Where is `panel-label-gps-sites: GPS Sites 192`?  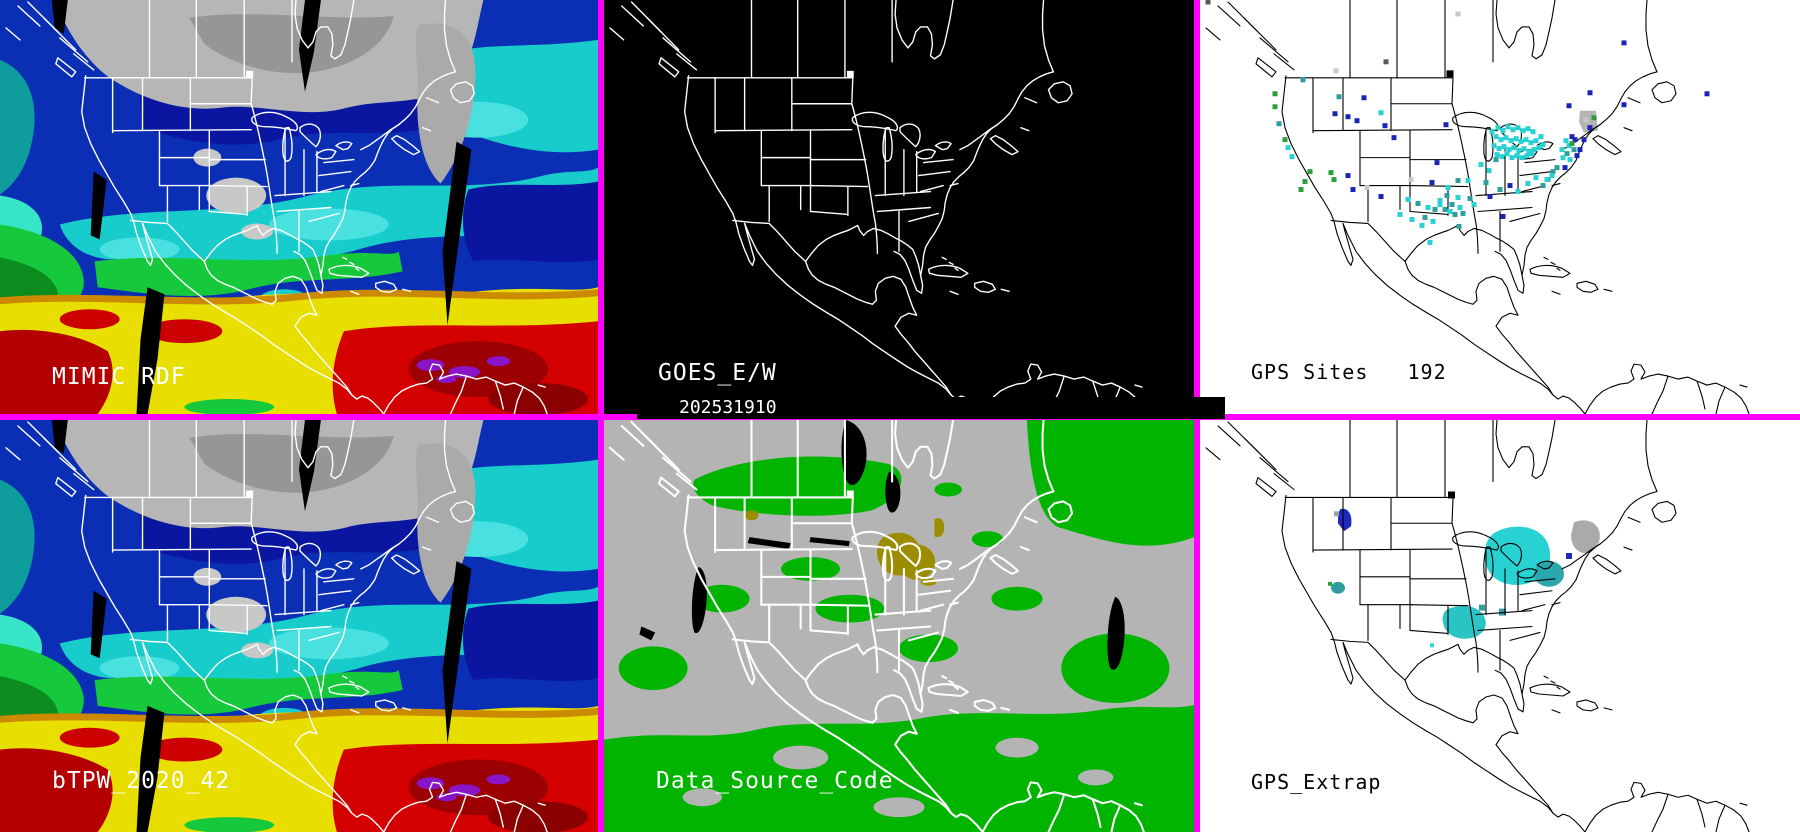
panel-label-gps-sites: GPS Sites 192 is located at coordinates (1349, 372).